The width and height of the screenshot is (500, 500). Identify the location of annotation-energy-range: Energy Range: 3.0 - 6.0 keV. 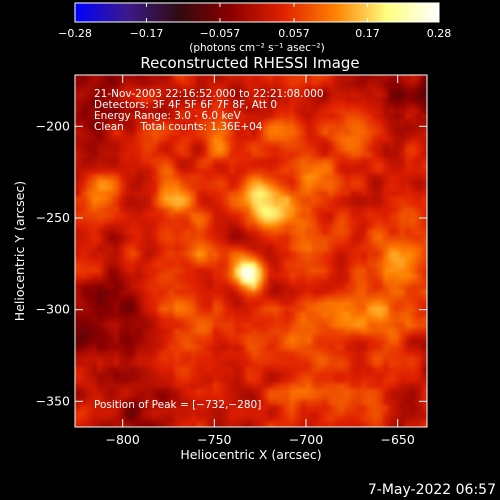
(168, 116).